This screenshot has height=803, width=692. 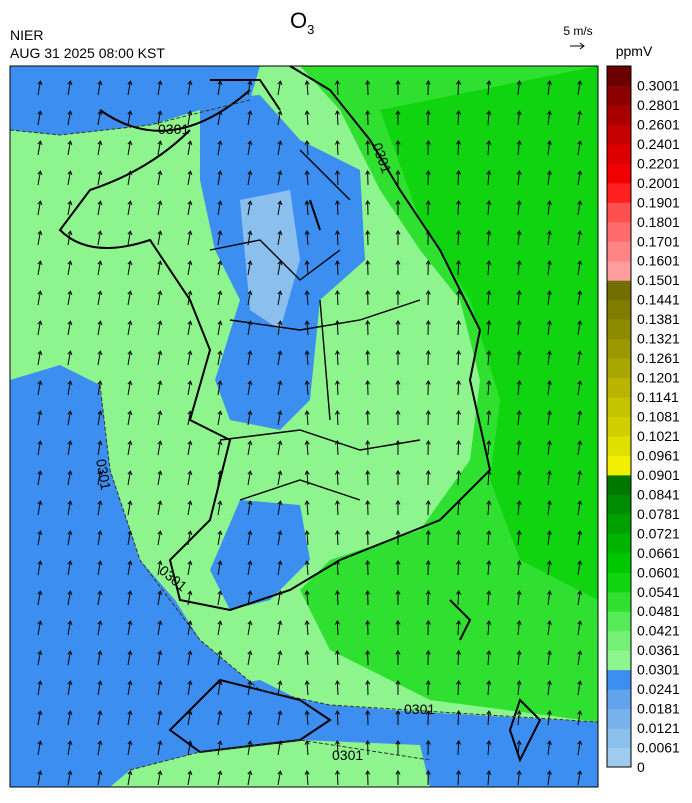 I want to click on colorbar-label: 0.1701, so click(x=658, y=241).